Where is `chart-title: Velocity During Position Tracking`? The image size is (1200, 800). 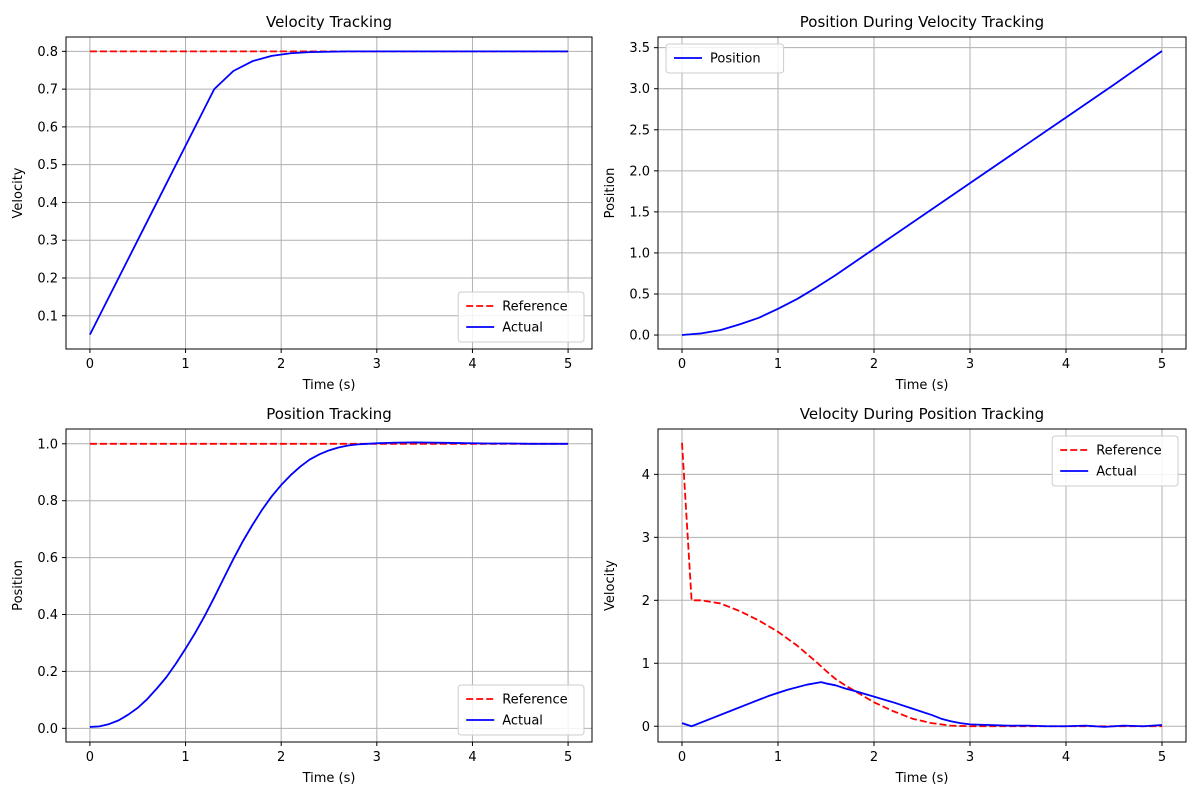
chart-title: Velocity During Position Tracking is located at coordinates (922, 414).